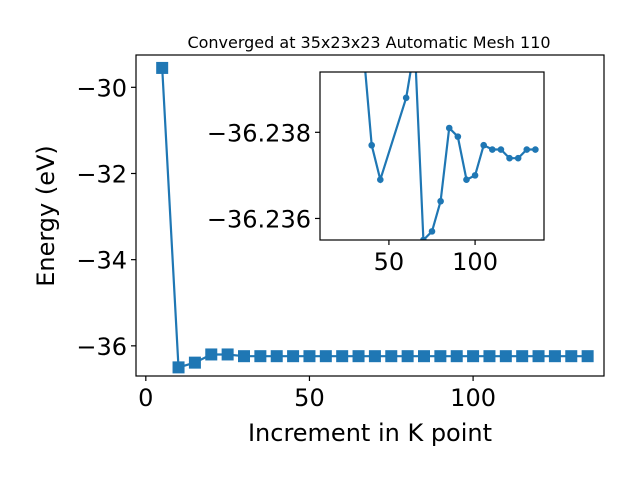 This screenshot has width=640, height=480. I want to click on main-y-tick-label: −30, so click(101, 88).